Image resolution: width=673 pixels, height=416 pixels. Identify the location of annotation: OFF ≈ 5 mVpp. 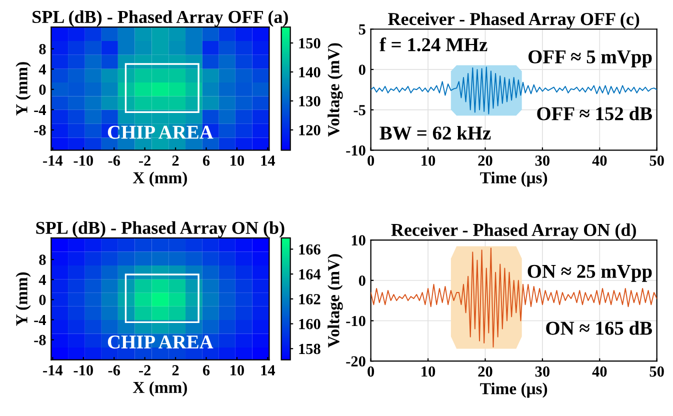
(590, 59).